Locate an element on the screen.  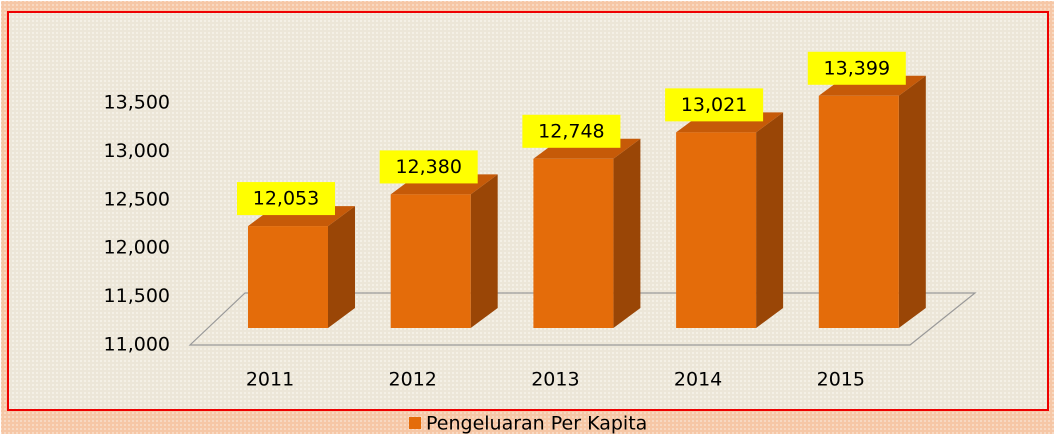
y-tick-label: 12,500 is located at coordinates (137, 199).